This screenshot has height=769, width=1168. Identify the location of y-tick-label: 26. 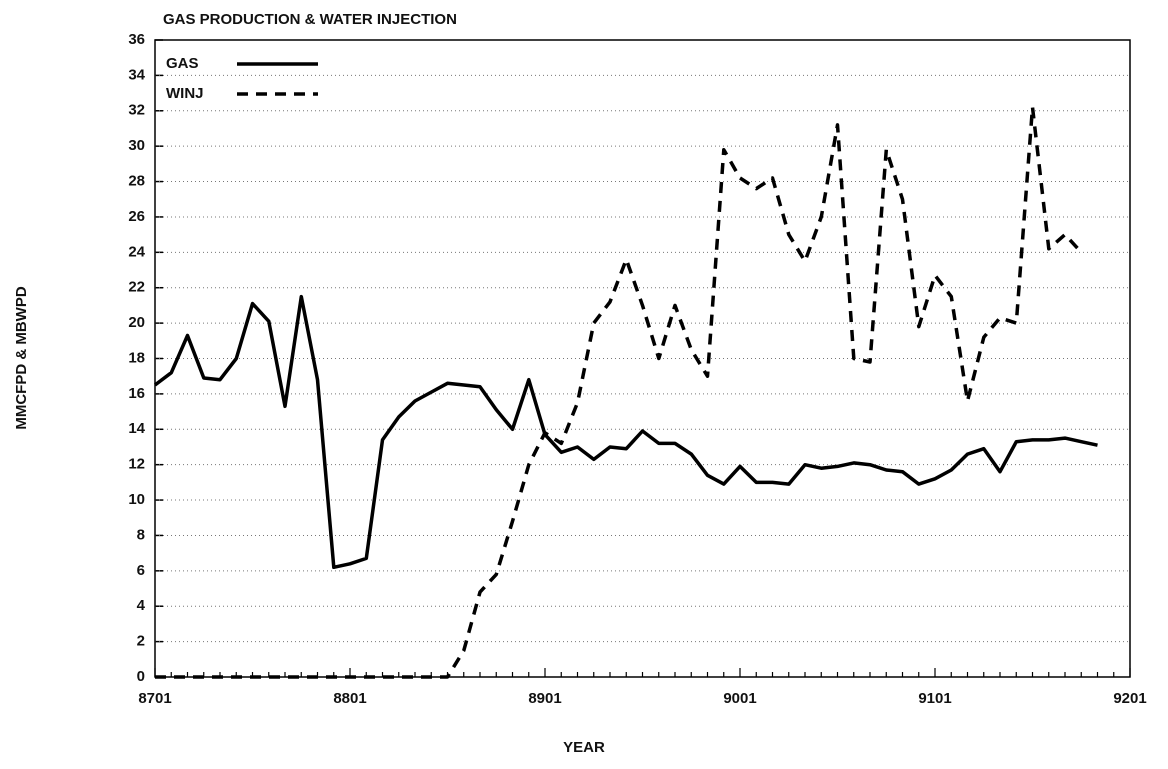
(136, 216).